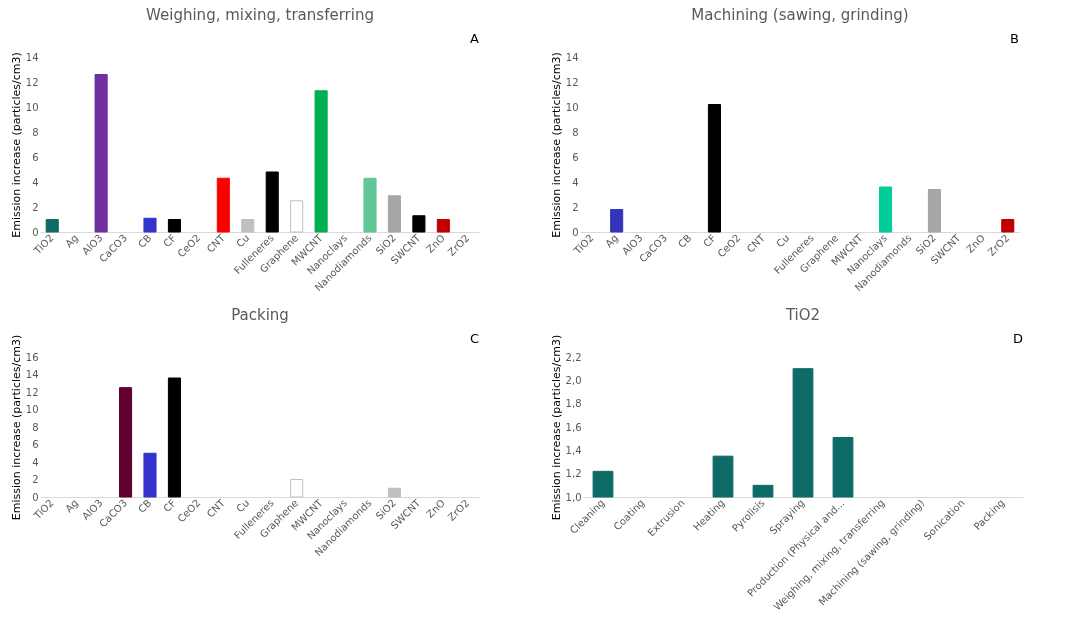  I want to click on y-tick-label: 2,2, so click(573, 357).